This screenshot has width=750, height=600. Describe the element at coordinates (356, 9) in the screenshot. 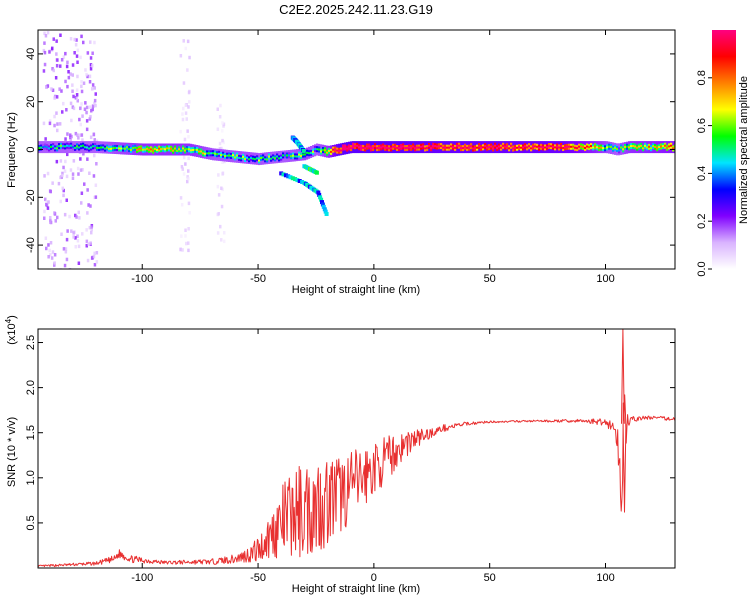

I see `plot-title: C2E2.2025.242.11.23.G19` at that location.